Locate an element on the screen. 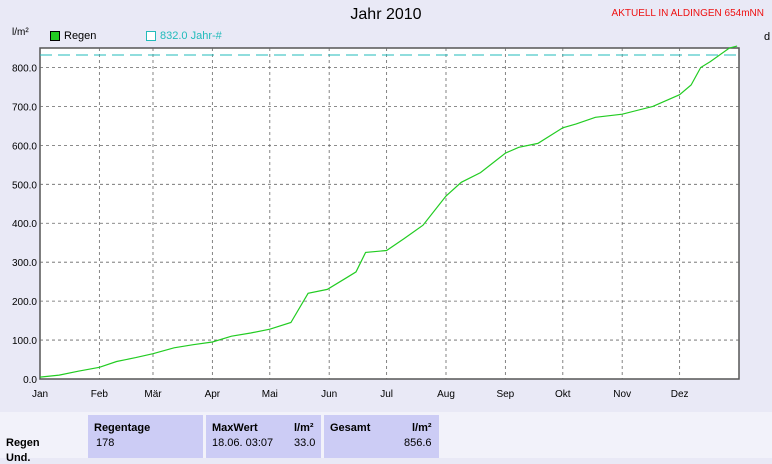 The height and width of the screenshot is (464, 772). station-label: AKTUELL IN ALDINGEN 654mNN is located at coordinates (687, 13).